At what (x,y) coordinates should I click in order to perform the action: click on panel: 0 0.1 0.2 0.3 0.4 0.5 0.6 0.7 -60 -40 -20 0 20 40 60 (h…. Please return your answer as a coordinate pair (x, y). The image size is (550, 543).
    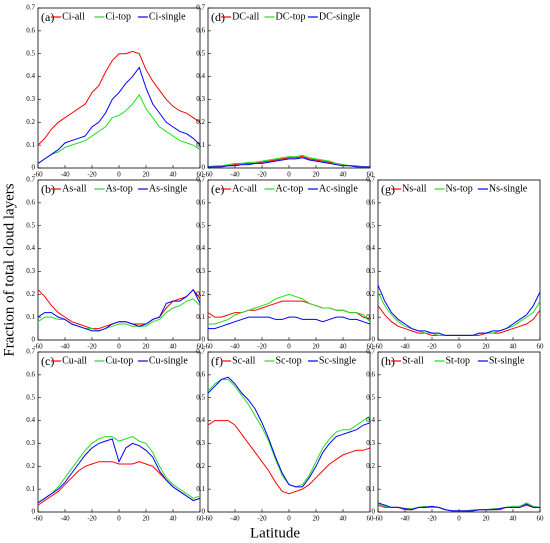
    Looking at the image, I should click on (455, 435).